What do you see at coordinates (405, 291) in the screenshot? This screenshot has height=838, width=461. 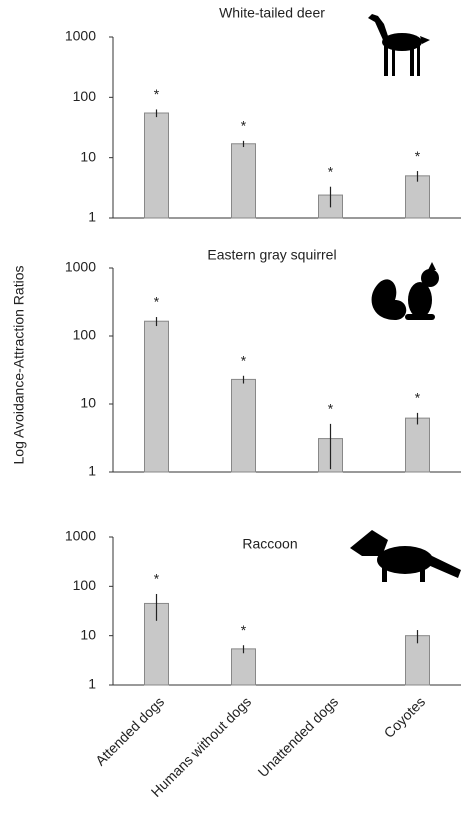 I see `squirrel-icon` at bounding box center [405, 291].